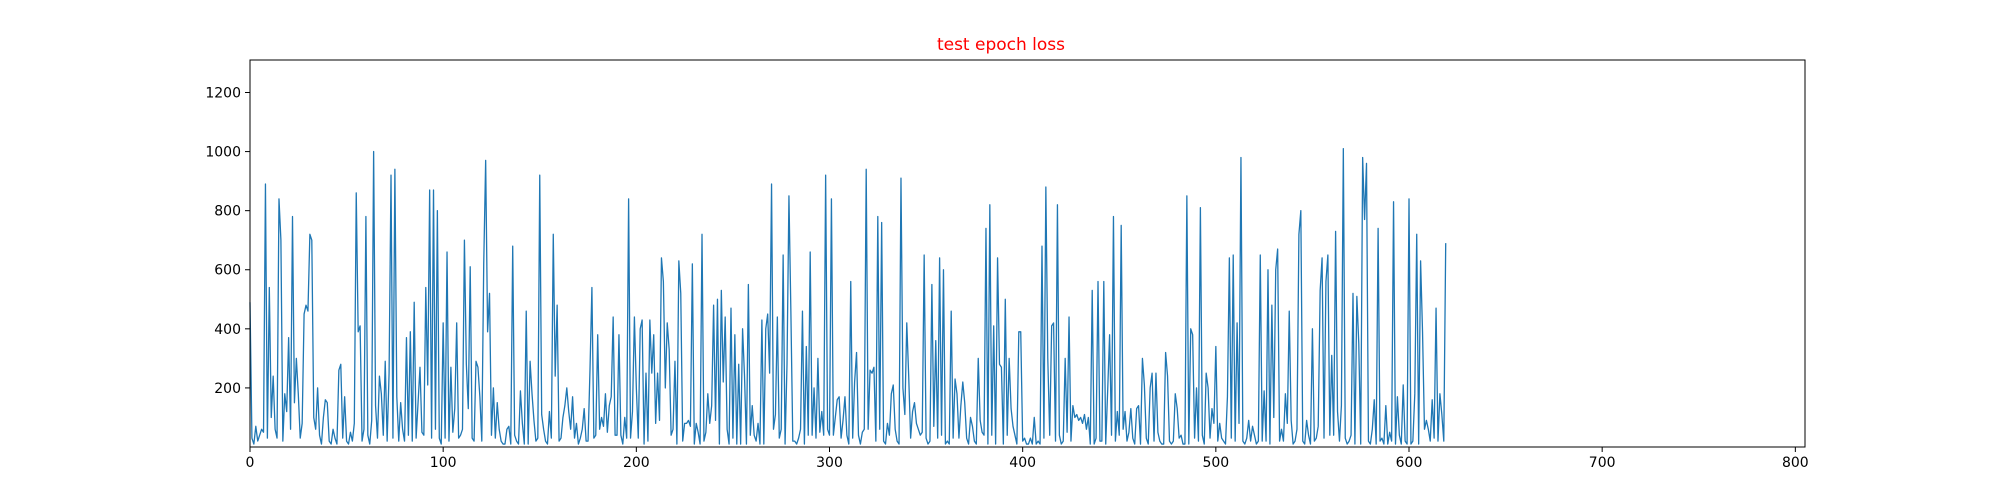 This screenshot has width=2000, height=500. What do you see at coordinates (250, 463) in the screenshot?
I see `x-tick-label: 0` at bounding box center [250, 463].